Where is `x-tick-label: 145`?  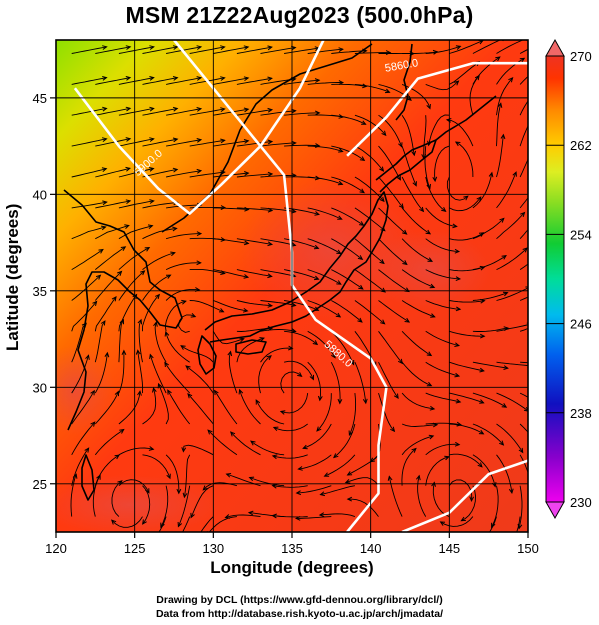
x-tick-label: 145 is located at coordinates (449, 548).